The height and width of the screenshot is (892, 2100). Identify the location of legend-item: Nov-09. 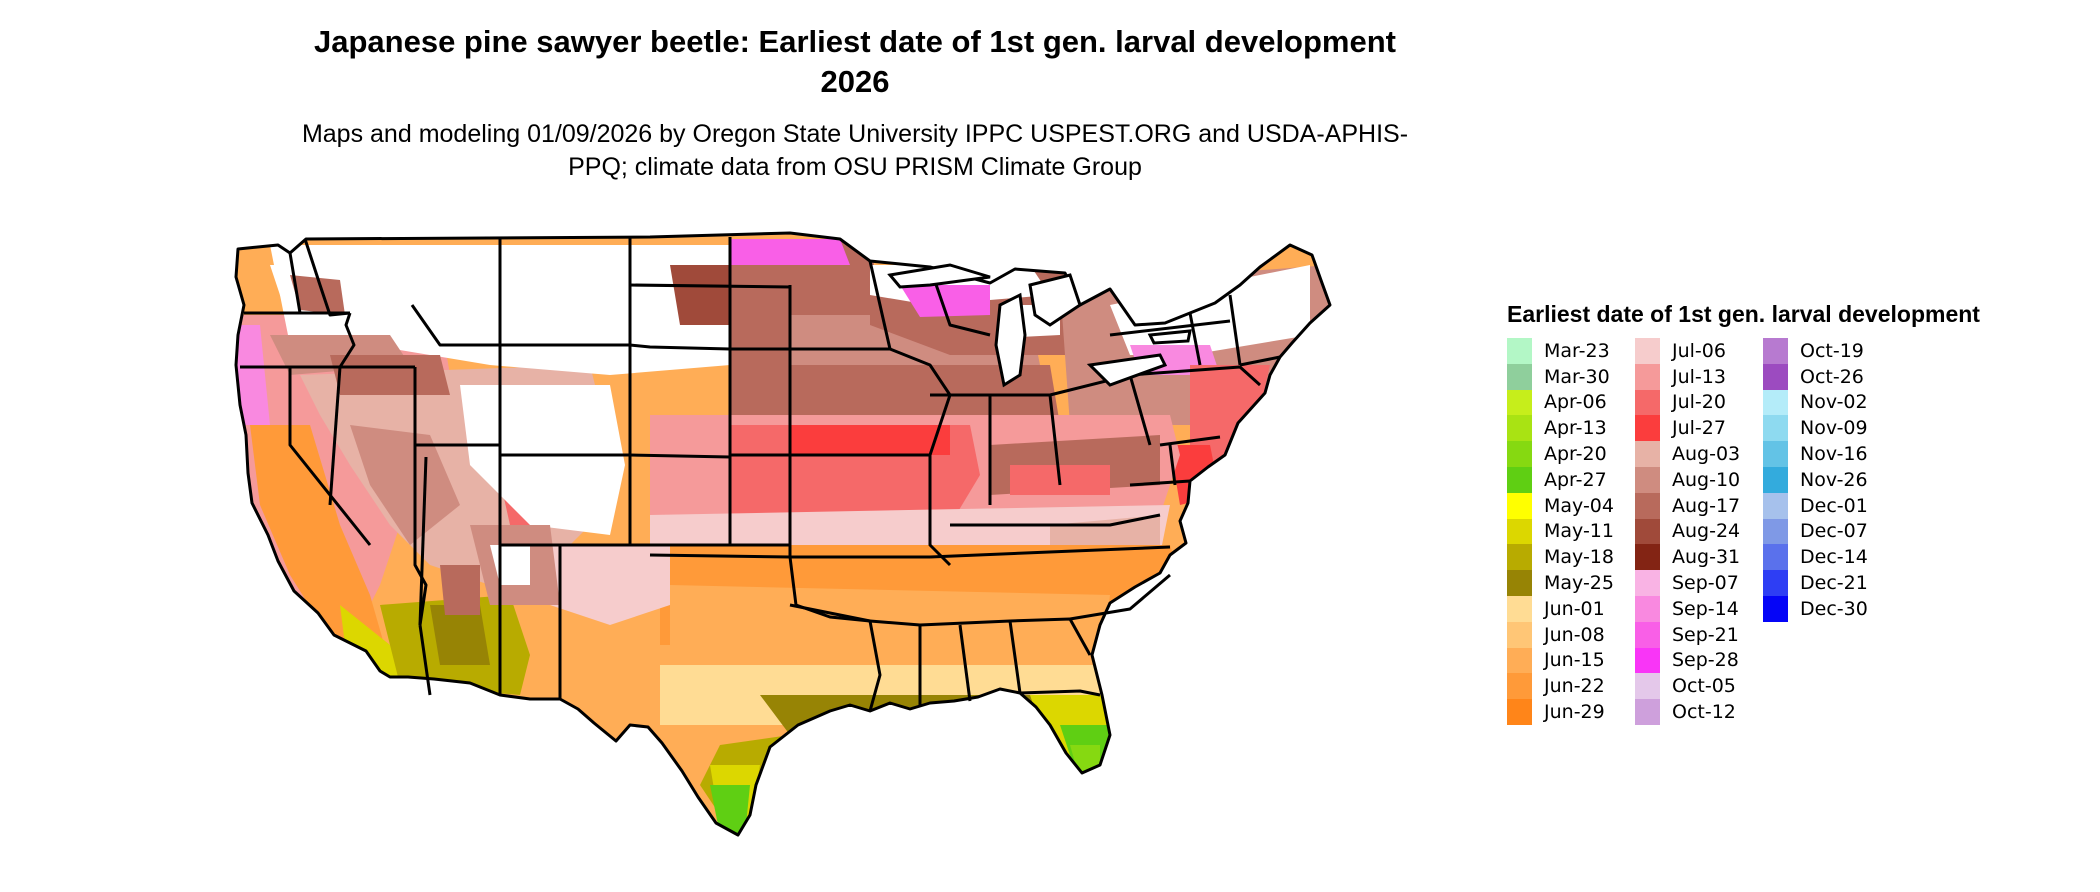
(1827, 428).